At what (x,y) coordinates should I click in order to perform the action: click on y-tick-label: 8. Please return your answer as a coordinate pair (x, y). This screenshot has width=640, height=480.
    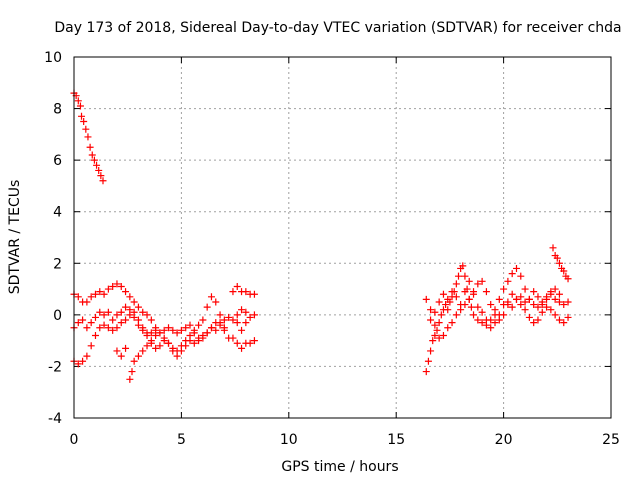
    Looking at the image, I should click on (57, 110).